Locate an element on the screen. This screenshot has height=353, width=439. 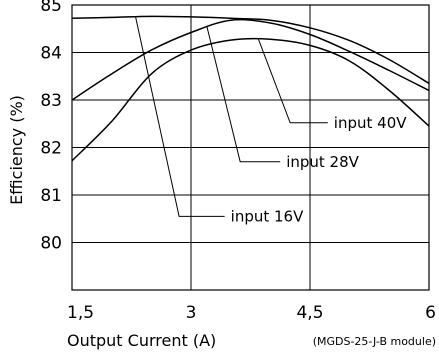
y-tick-label: 83 is located at coordinates (51, 101).